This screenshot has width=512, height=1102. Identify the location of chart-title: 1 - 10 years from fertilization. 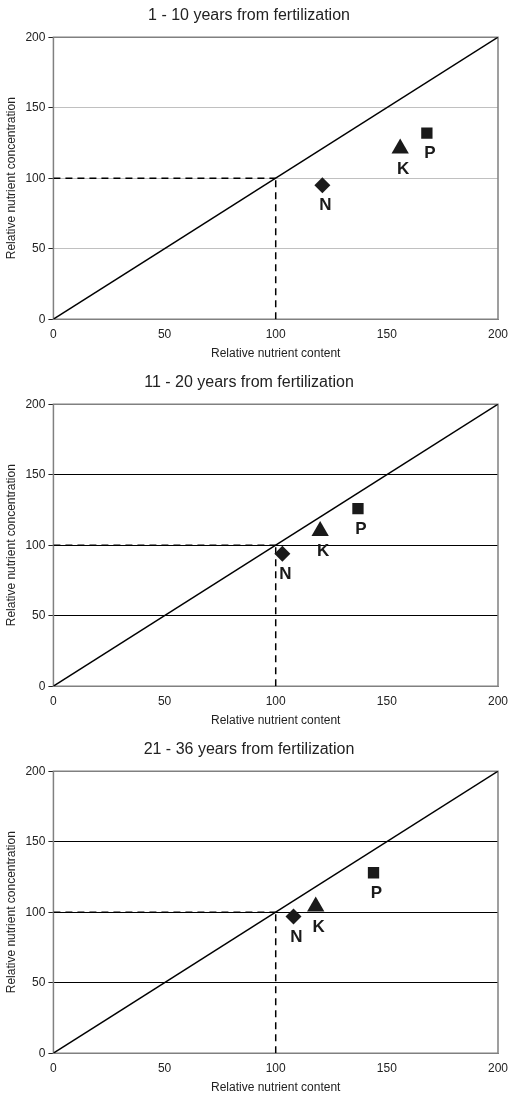
(249, 15).